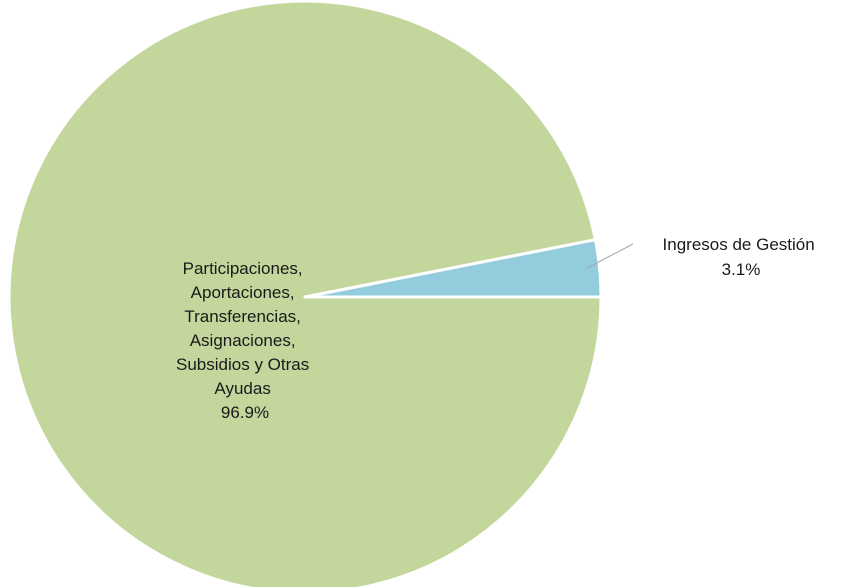  I want to click on slice-value-label: 3.1%, so click(741, 269).